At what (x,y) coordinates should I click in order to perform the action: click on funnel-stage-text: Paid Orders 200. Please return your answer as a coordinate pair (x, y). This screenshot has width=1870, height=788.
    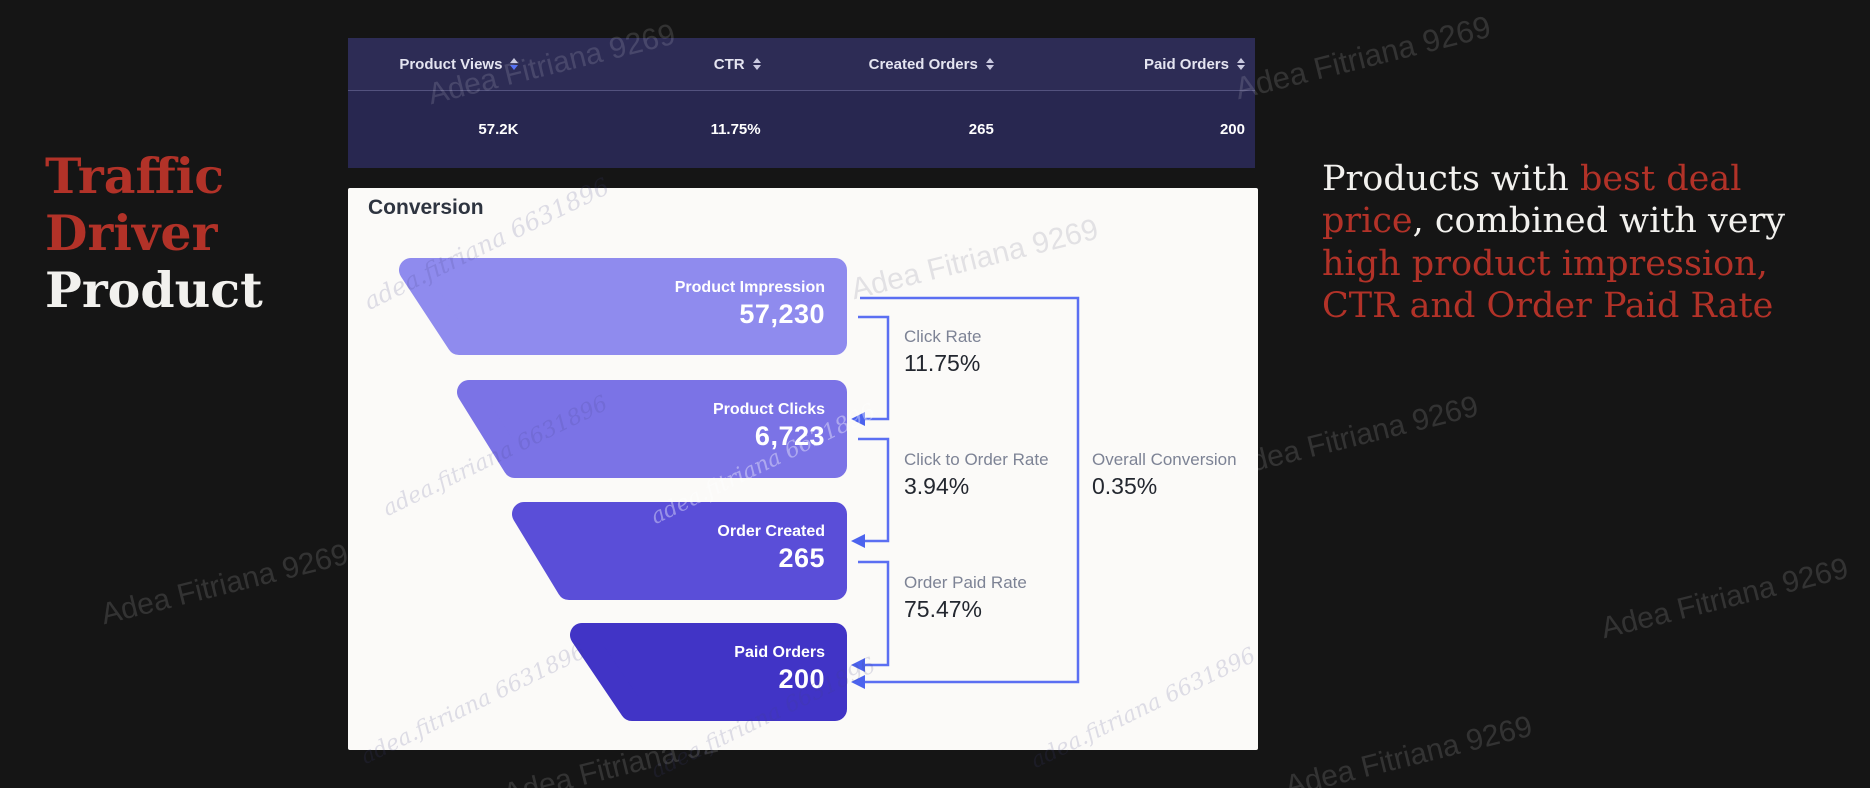
    Looking at the image, I should click on (779, 669).